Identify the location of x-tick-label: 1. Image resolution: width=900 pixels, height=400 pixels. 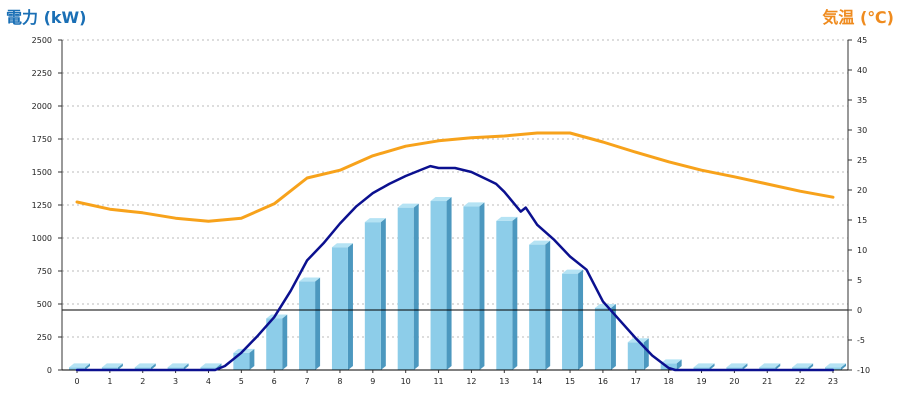
(109, 381).